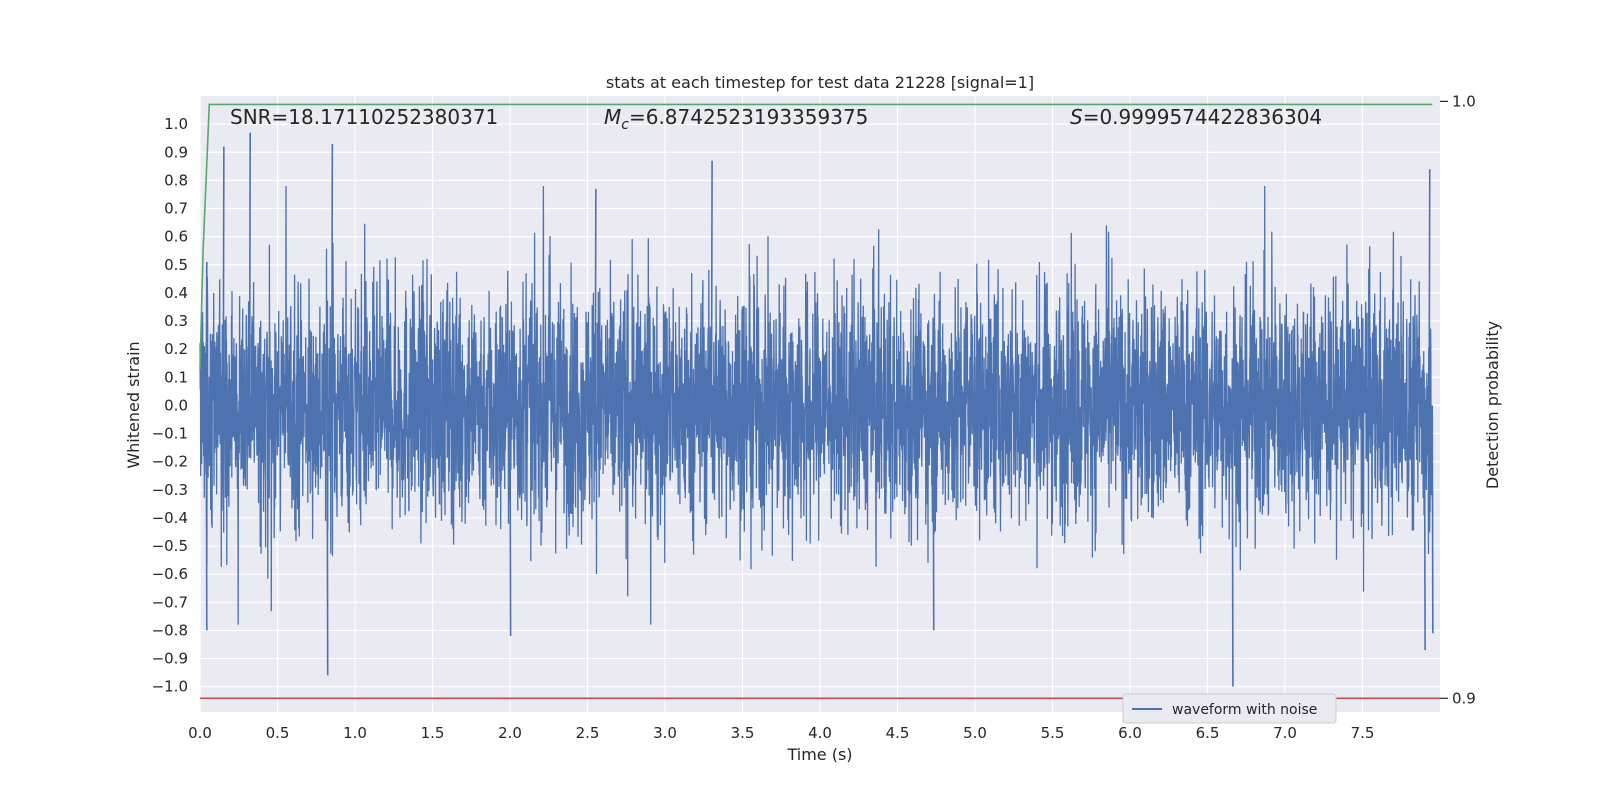 Image resolution: width=1600 pixels, height=800 pixels. I want to click on y-tick-label: −0.4, so click(170, 518).